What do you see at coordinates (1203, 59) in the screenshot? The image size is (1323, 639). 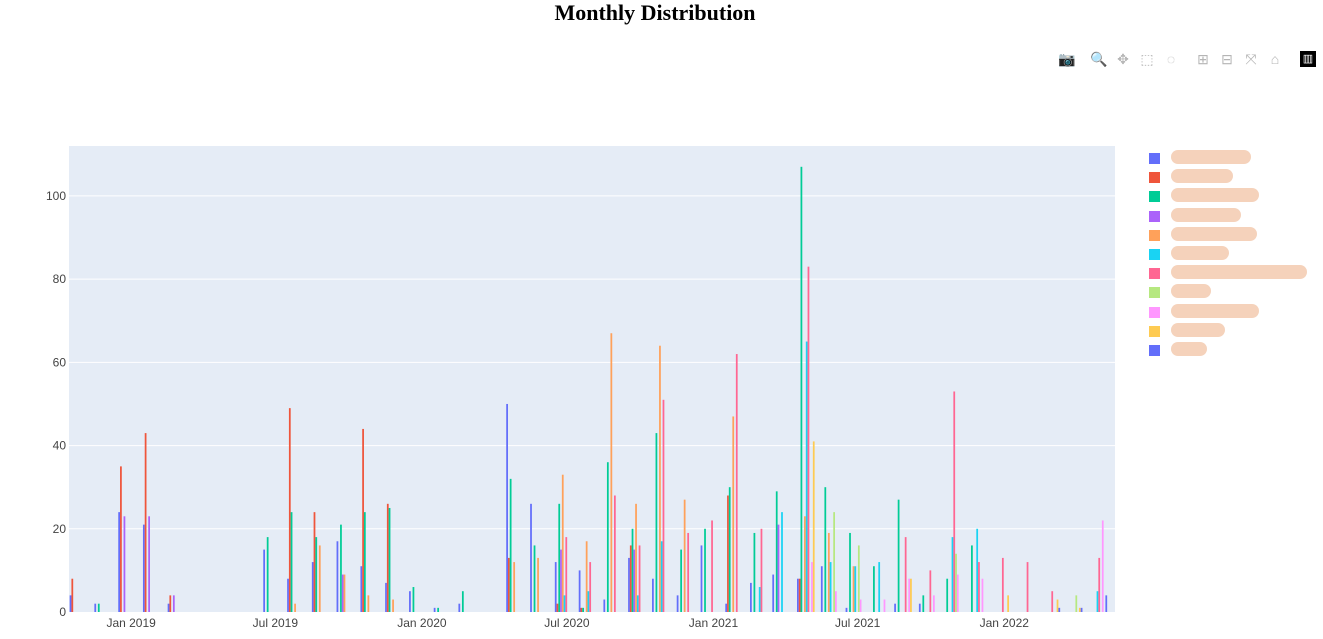 I see `zoom-in-icon: ⊞` at bounding box center [1203, 59].